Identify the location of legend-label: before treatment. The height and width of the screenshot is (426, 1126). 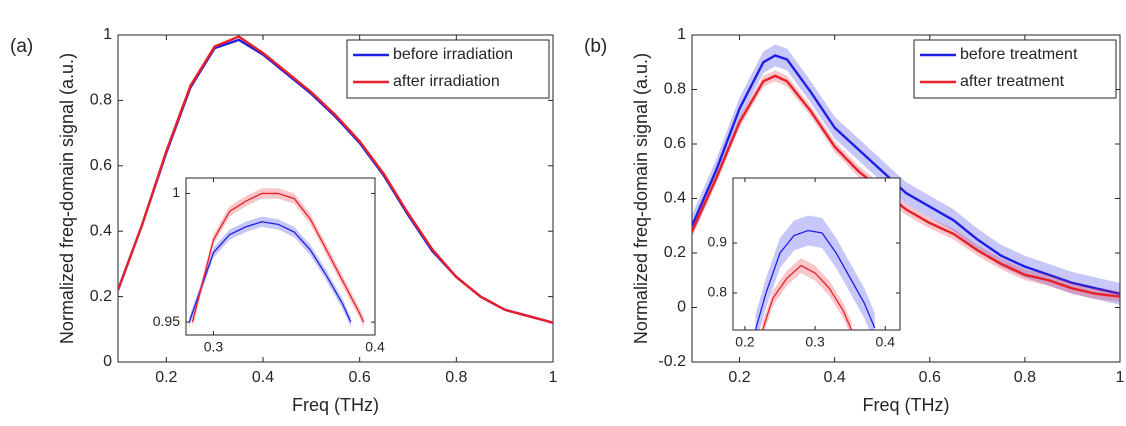
(1019, 54).